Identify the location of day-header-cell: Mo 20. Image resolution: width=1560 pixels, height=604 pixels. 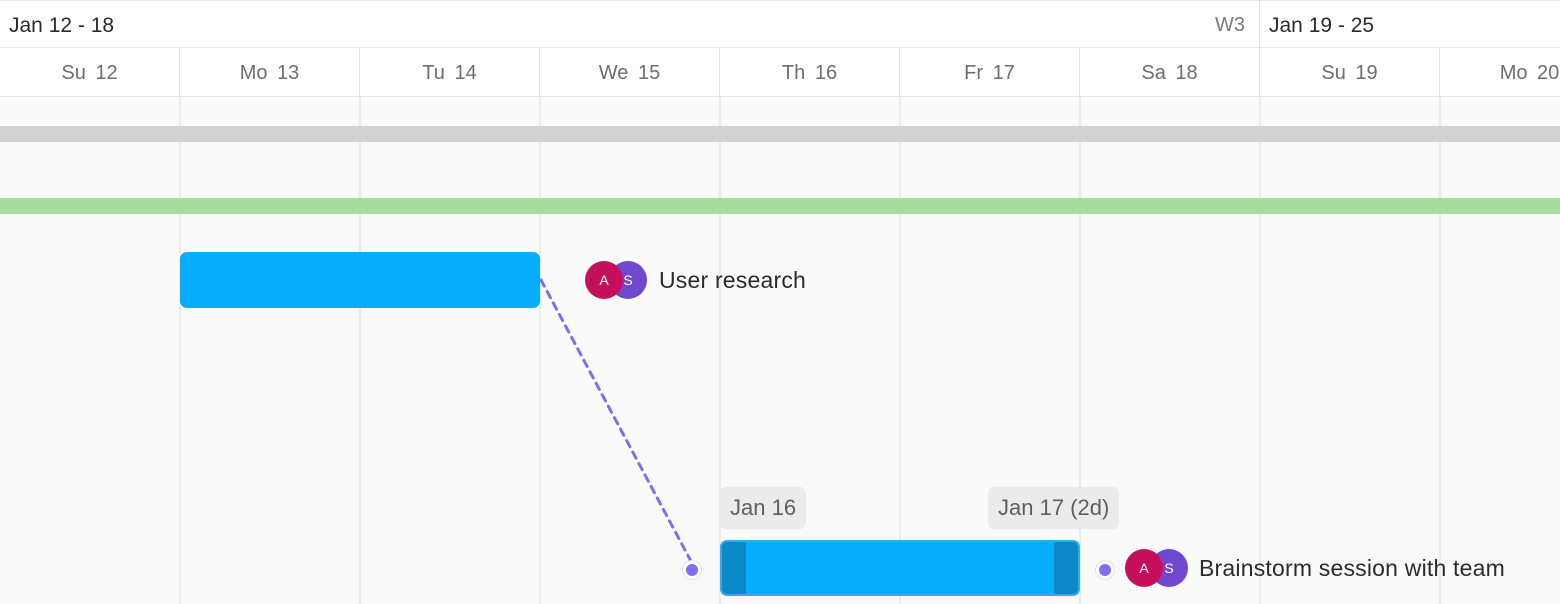
(1500, 72).